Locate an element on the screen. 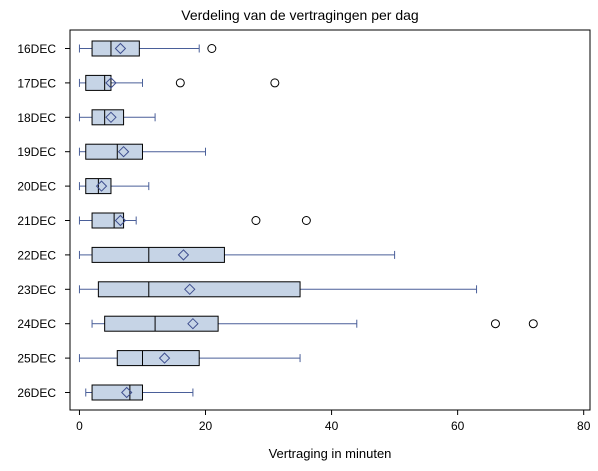 Image resolution: width=598 pixels, height=471 pixels. box-group-16dec is located at coordinates (147, 48).